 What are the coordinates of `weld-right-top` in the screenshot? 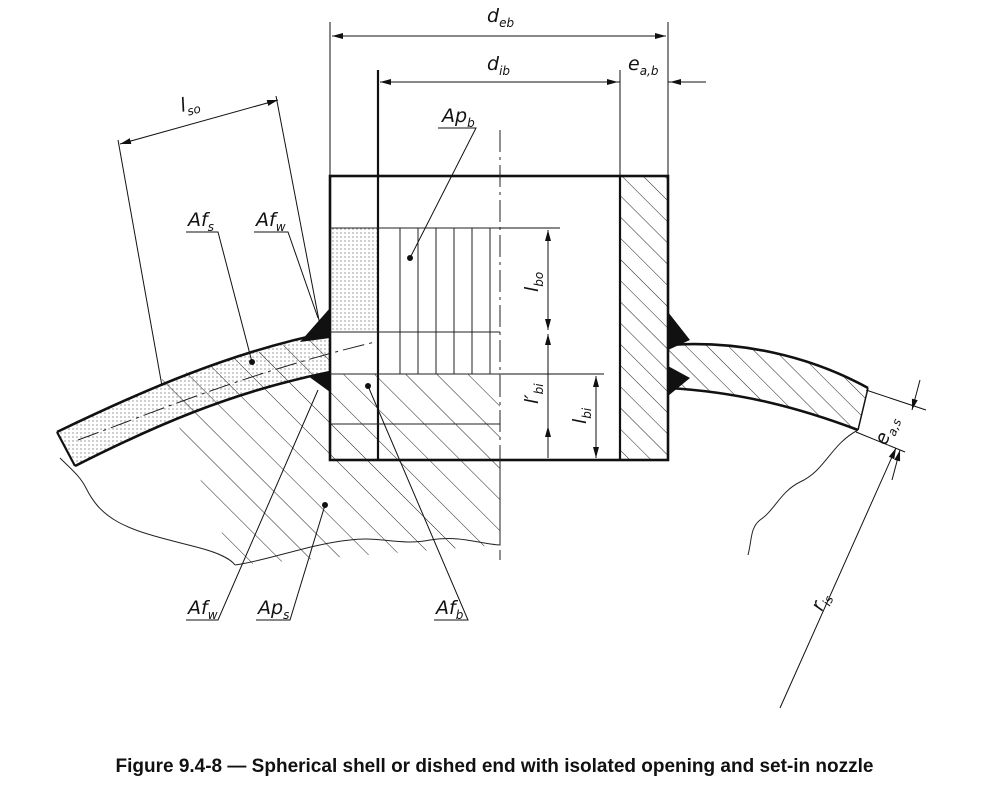 It's located at (679, 331).